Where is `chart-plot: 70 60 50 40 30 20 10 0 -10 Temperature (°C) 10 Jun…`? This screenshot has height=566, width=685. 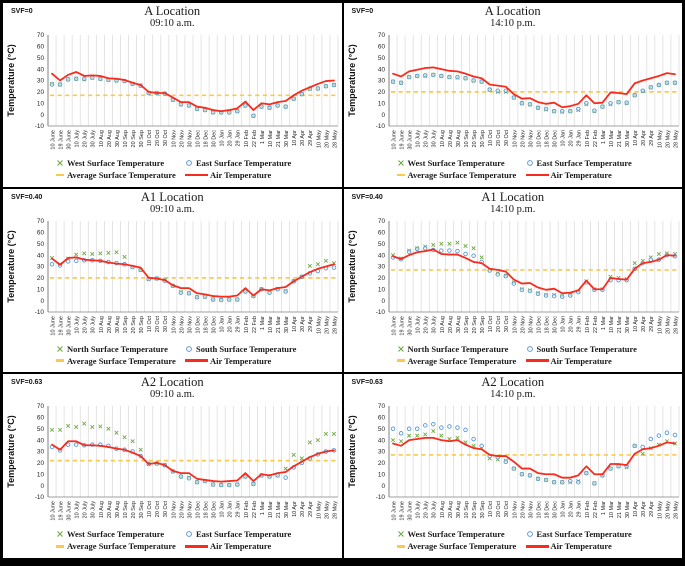 chart-plot: 70 60 50 40 30 20 10 0 -10 Temperature (°C) 10 Jun… is located at coordinates (172, 462).